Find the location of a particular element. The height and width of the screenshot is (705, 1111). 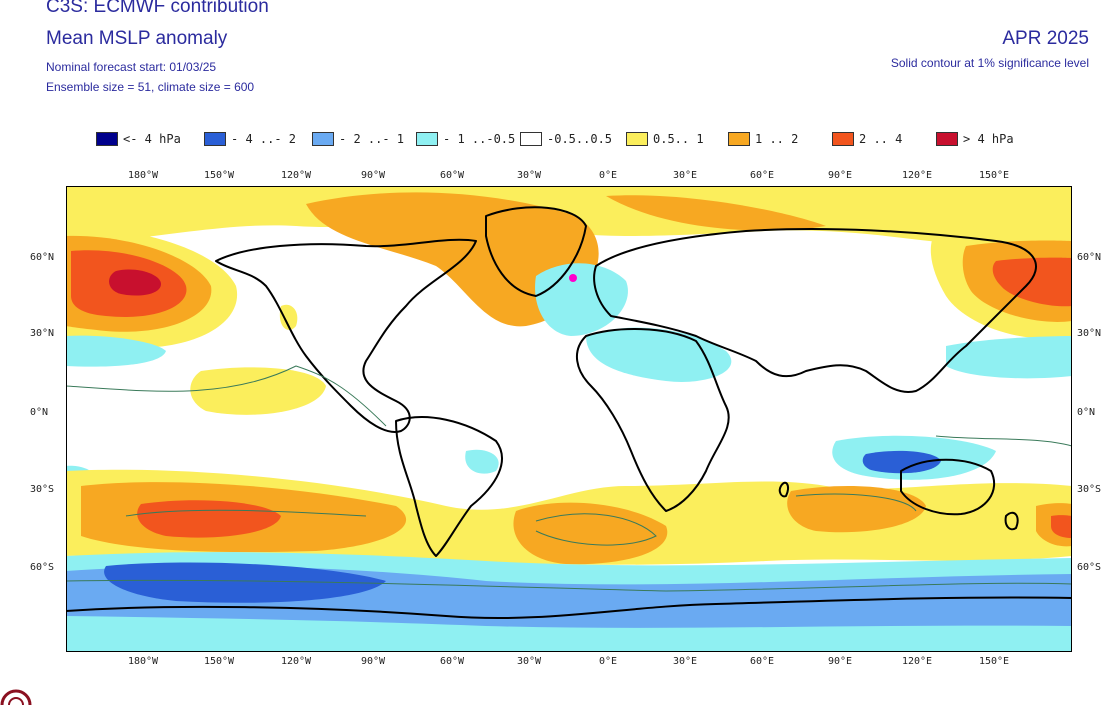

ensemble-size: Ensemble size = 51, climate size = 600 is located at coordinates (150, 87).